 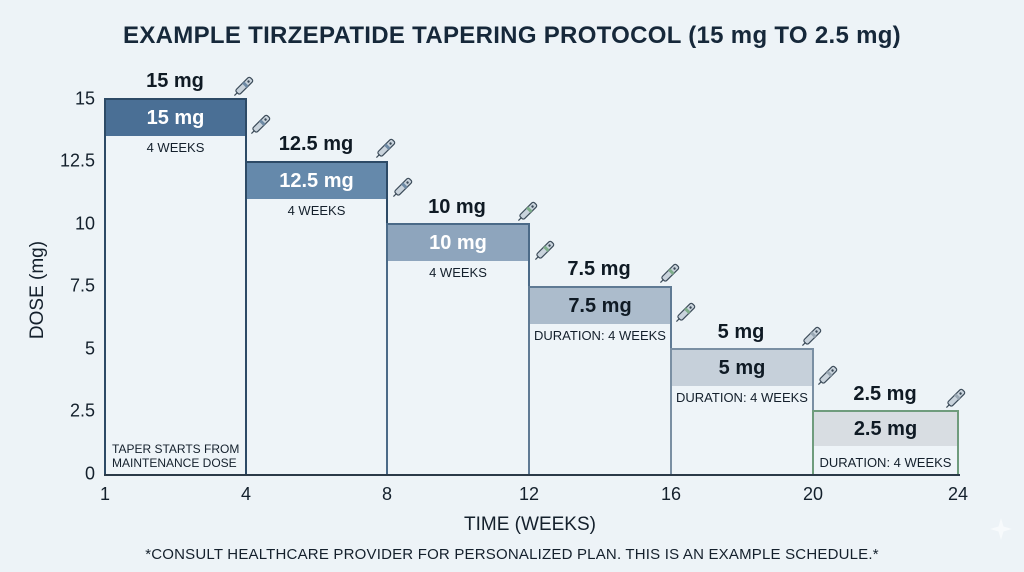 What do you see at coordinates (813, 494) in the screenshot?
I see `x-tick: 20` at bounding box center [813, 494].